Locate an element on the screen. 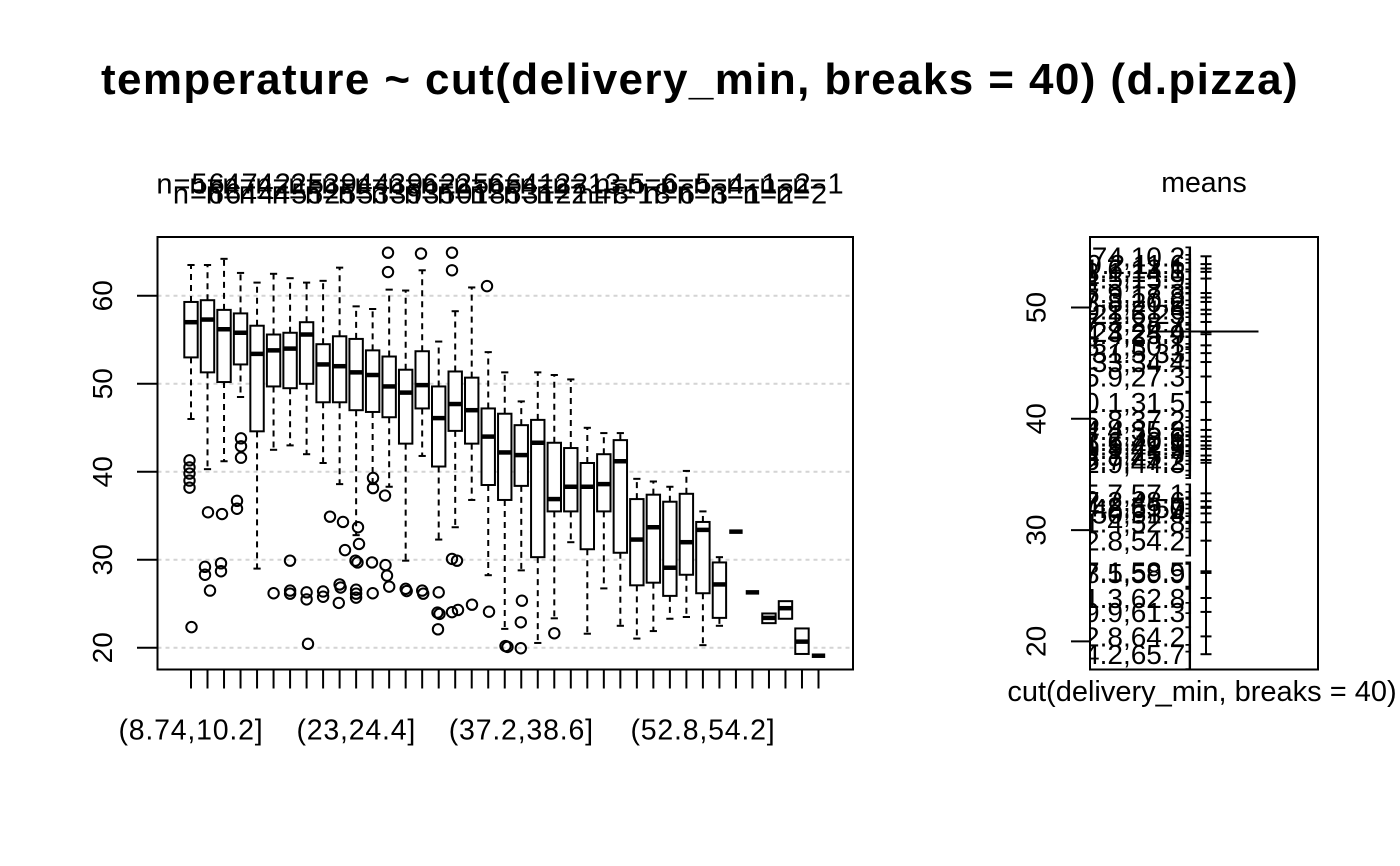 Image resolution: width=1400 pixels, height=866 pixels. svg-text: (58.5,59.9] is located at coordinates (1126, 573).